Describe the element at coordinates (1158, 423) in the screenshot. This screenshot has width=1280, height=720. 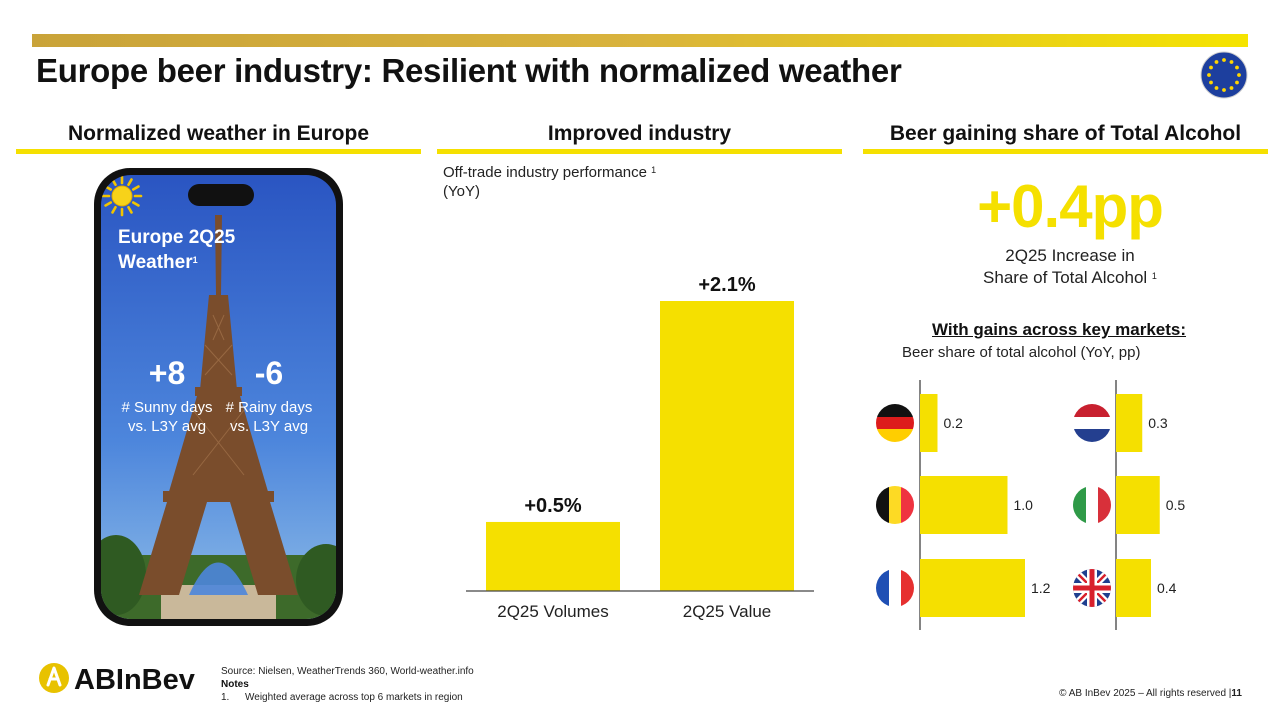
I see `market-bar-value-label: 0.3` at that location.